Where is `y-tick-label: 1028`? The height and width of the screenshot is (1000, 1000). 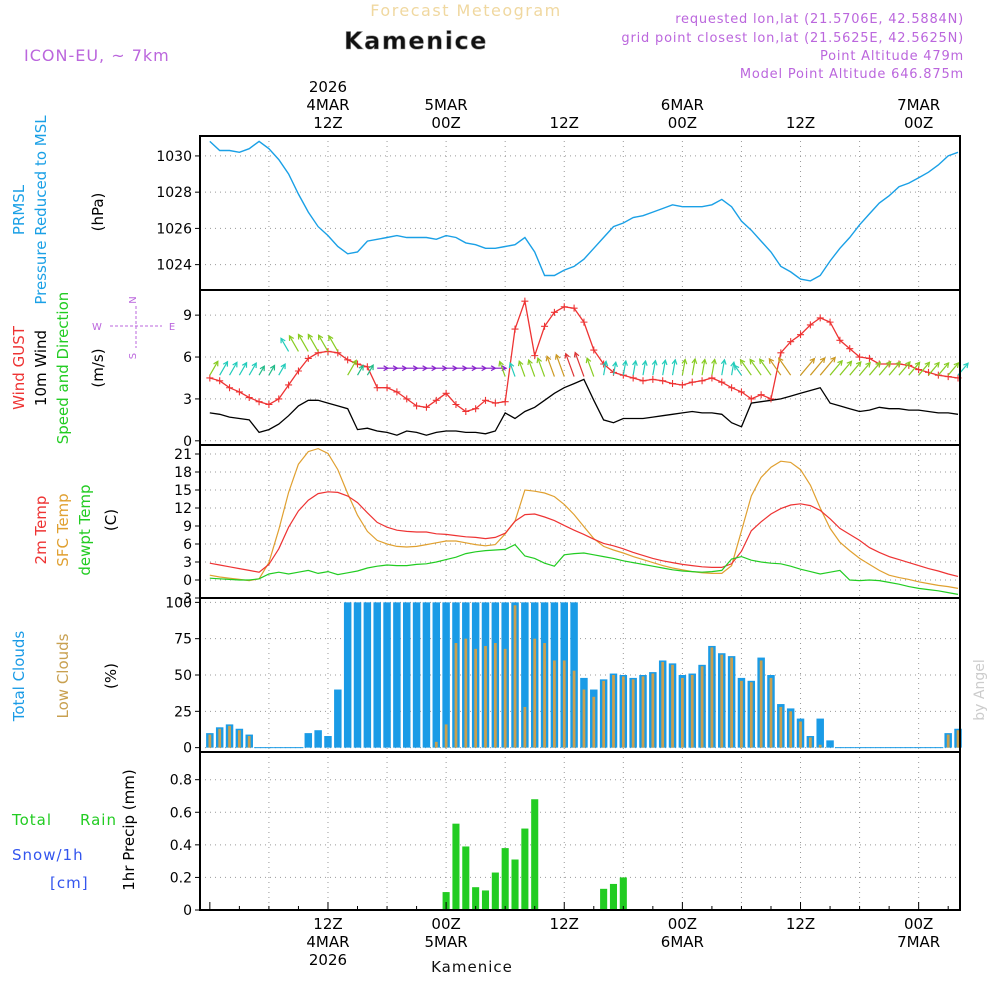
y-tick-label: 1028 is located at coordinates (174, 193).